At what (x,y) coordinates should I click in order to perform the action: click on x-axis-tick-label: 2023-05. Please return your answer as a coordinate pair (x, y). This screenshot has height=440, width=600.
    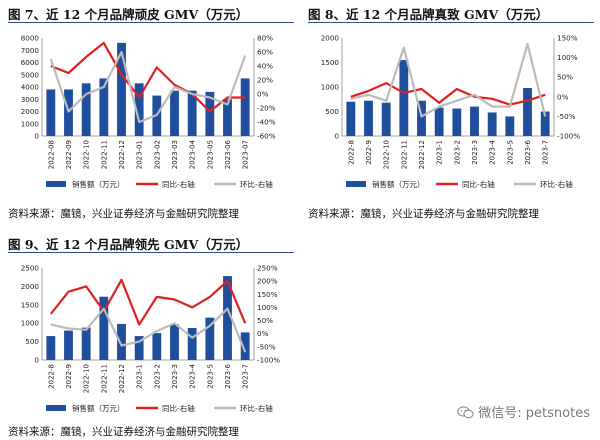
    Looking at the image, I should click on (210, 154).